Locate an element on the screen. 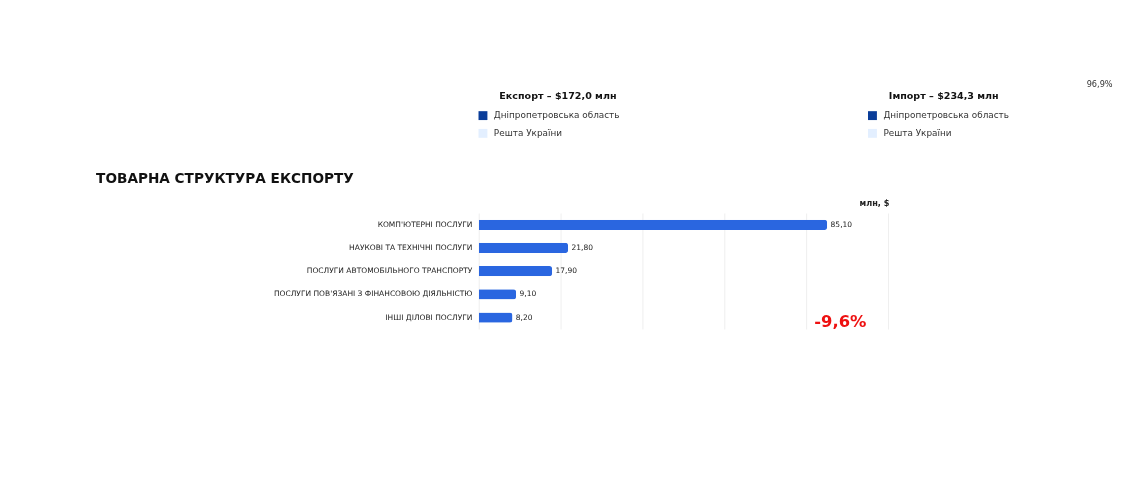 This screenshot has width=1131, height=500. text: 96,9% is located at coordinates (1099, 83).